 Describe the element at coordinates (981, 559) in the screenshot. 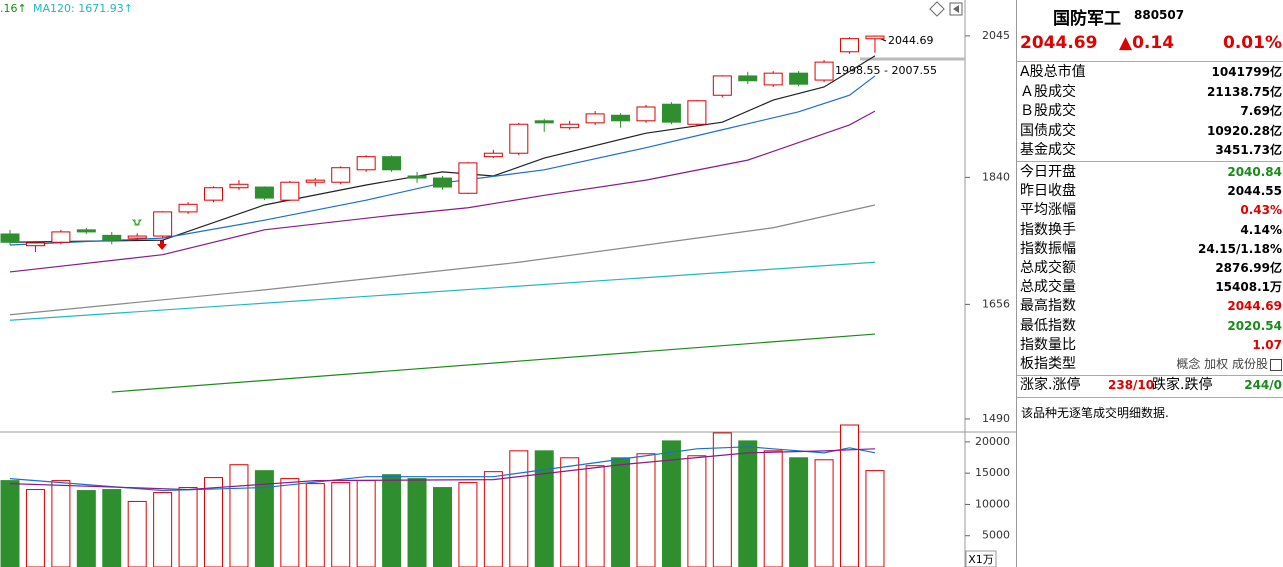

I see `unit-label: X1万` at that location.